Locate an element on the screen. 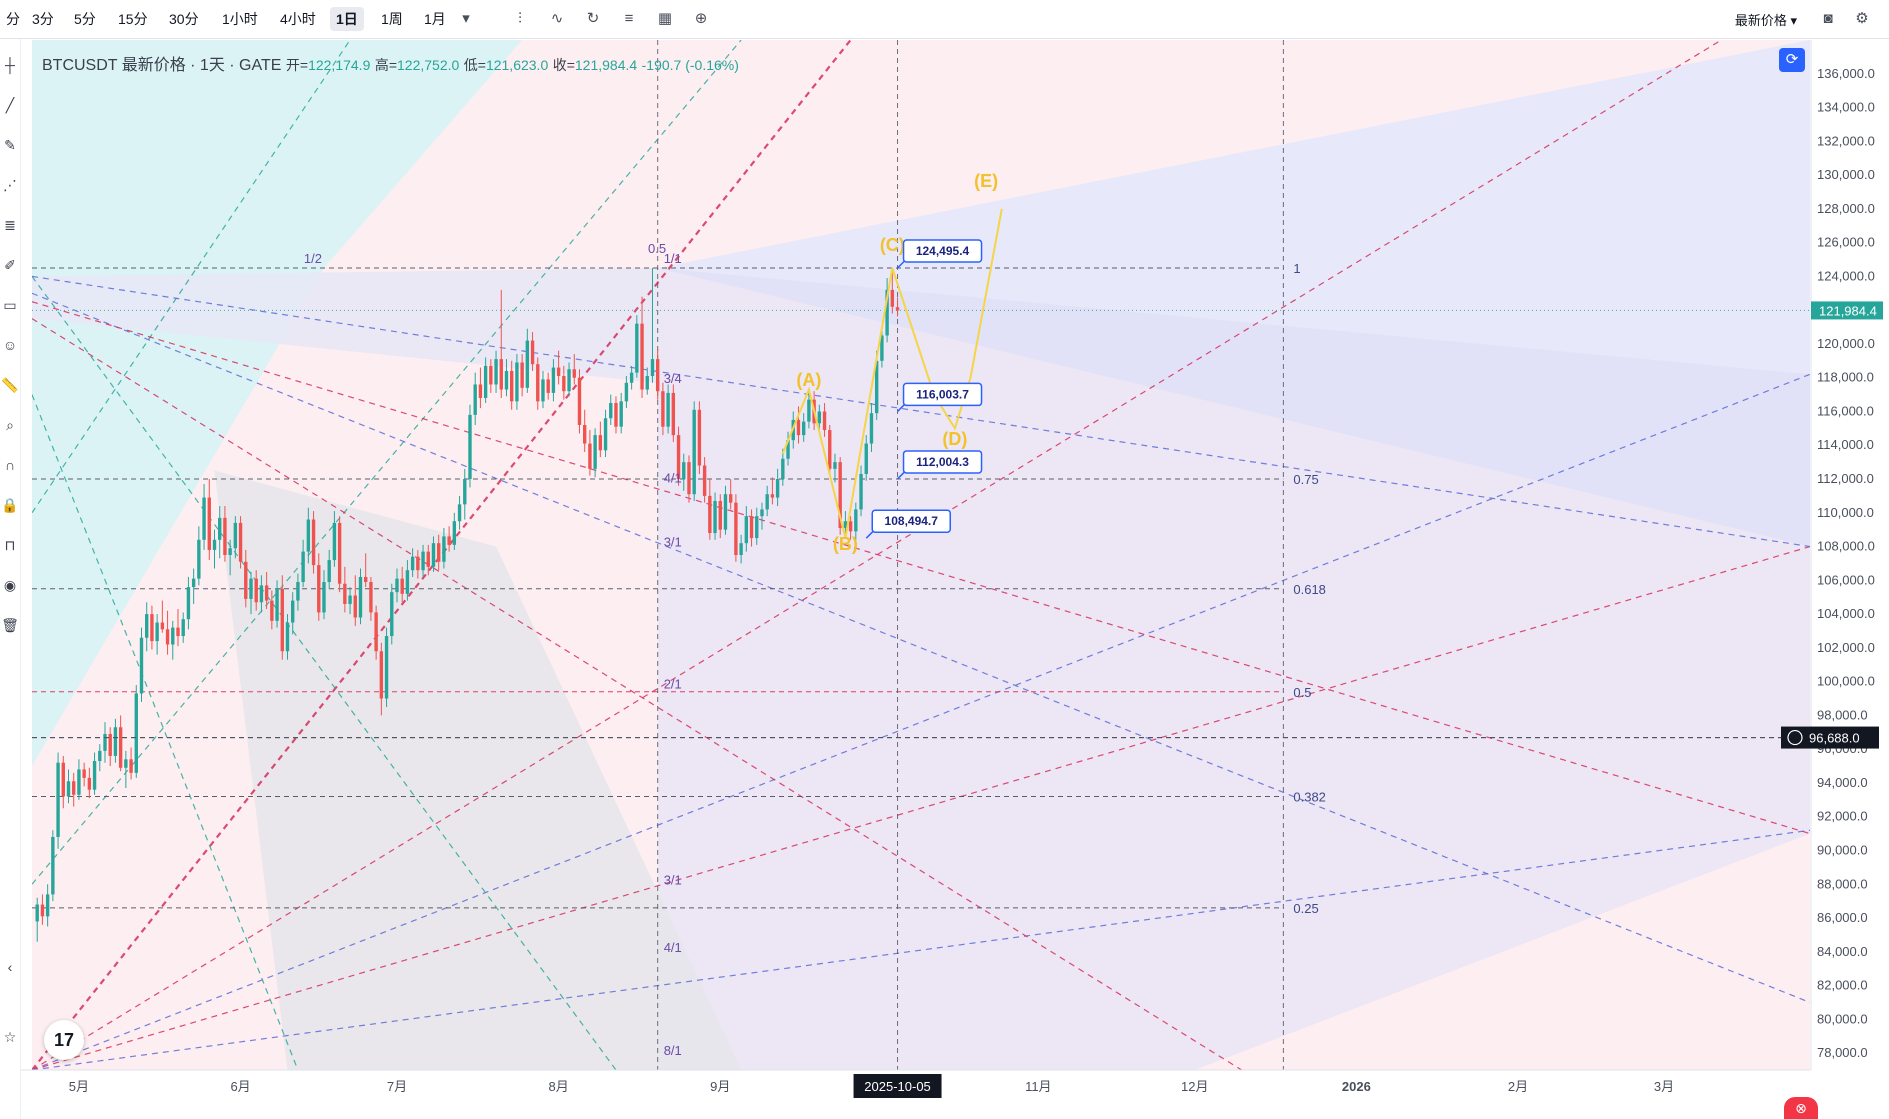 This screenshot has height=1119, width=1889. brush-icon: ✎ is located at coordinates (10, 145).